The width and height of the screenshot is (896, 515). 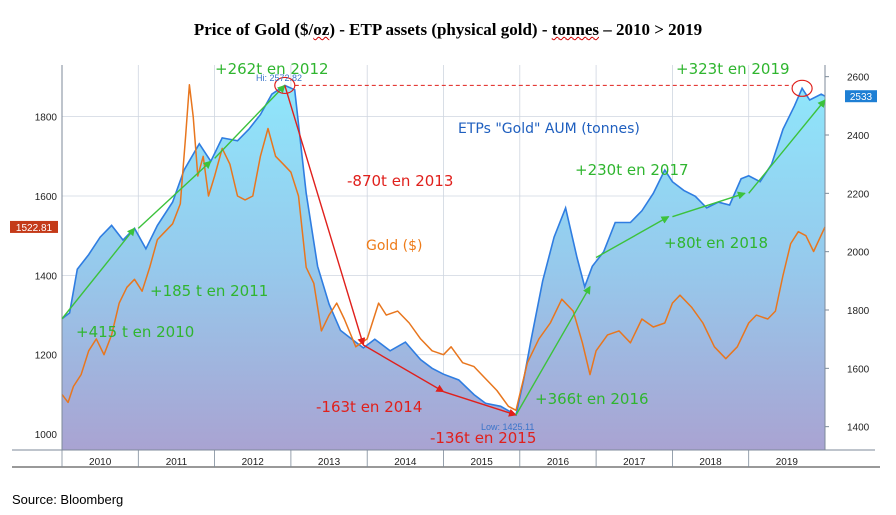 I want to click on x-tick-label: 2012, so click(x=253, y=462).